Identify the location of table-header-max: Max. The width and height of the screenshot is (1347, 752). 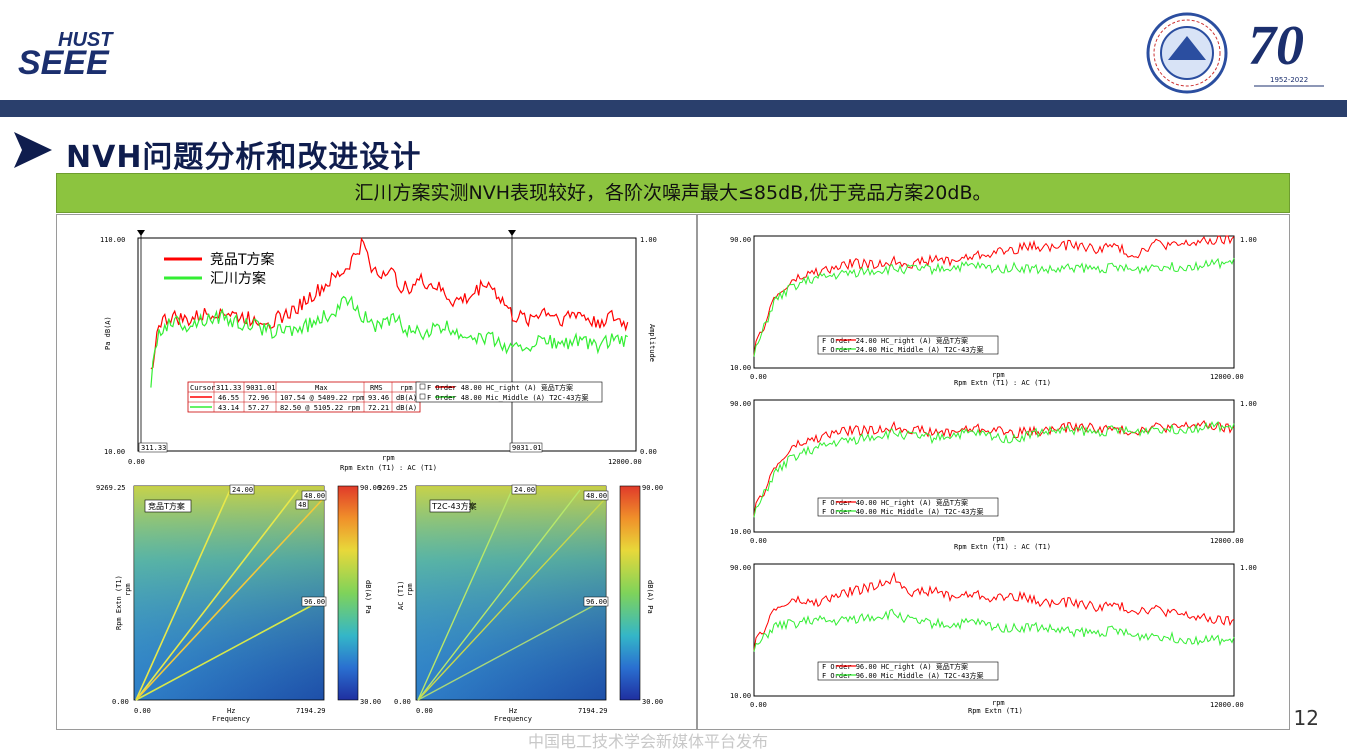
(321, 388).